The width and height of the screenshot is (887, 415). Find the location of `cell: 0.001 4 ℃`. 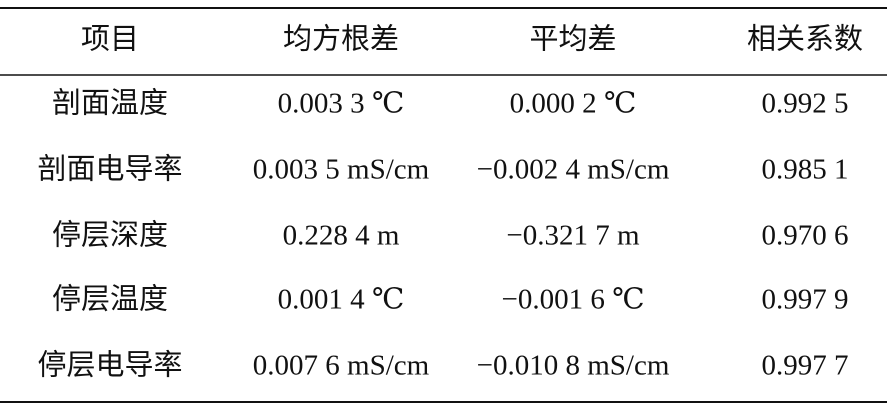

cell: 0.001 4 ℃ is located at coordinates (341, 300).